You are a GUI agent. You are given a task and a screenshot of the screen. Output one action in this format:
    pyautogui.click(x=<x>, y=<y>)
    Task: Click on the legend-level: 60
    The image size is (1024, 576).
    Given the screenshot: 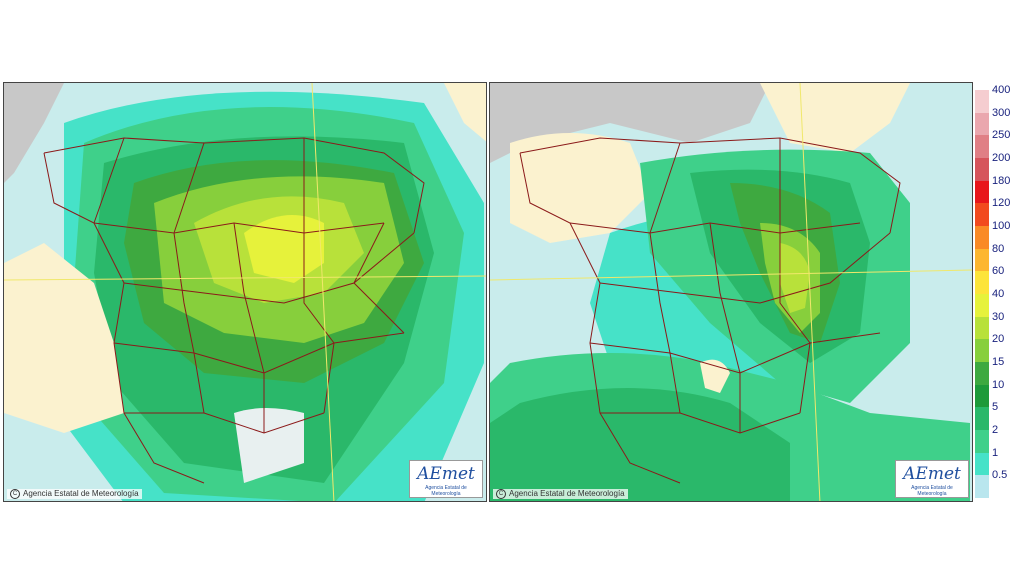 What is the action you would take?
    pyautogui.click(x=998, y=281)
    